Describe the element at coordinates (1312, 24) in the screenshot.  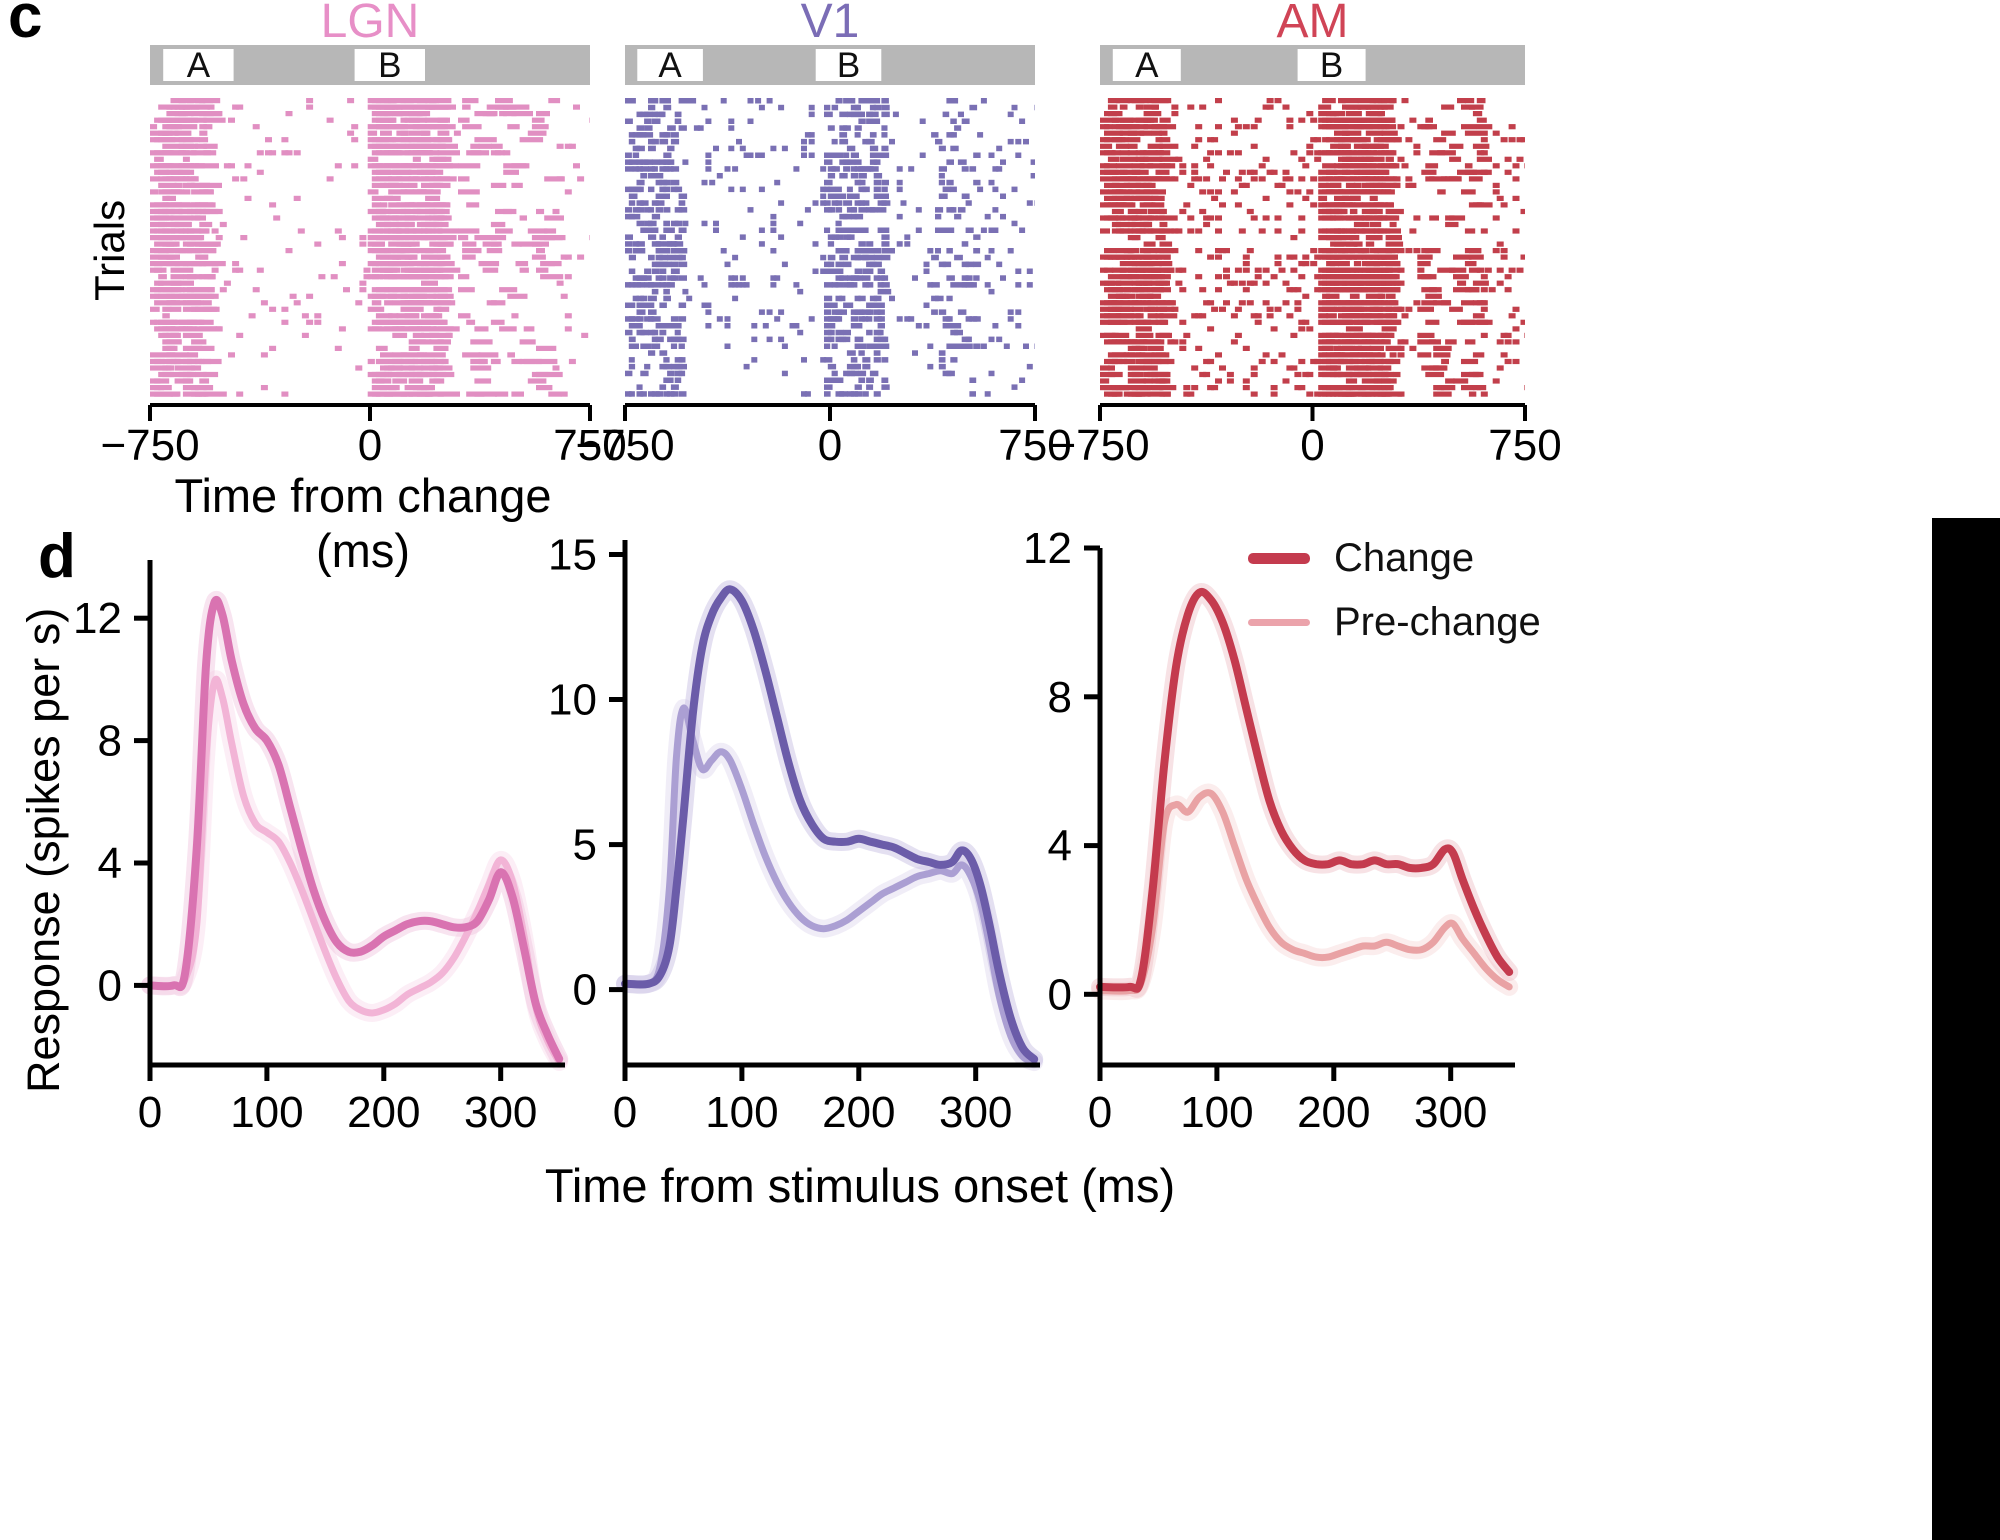
I see `raster-title-am: AM` at that location.